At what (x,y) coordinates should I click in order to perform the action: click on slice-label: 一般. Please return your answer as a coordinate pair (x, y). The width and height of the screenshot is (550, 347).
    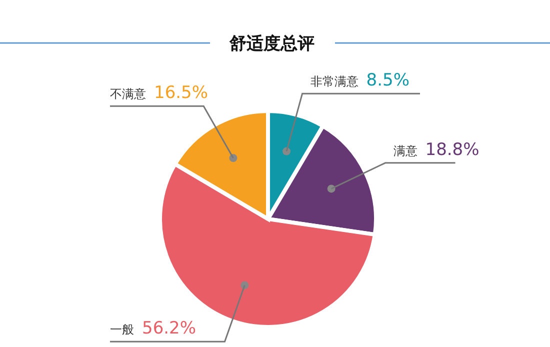
    Looking at the image, I should click on (122, 329).